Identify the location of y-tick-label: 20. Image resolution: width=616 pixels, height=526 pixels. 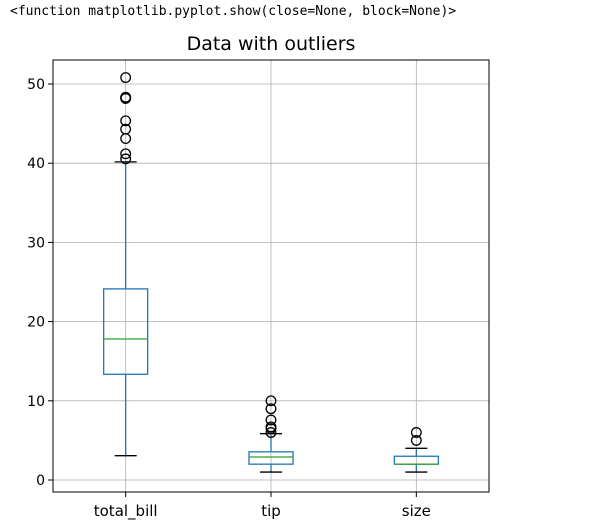
(36, 323).